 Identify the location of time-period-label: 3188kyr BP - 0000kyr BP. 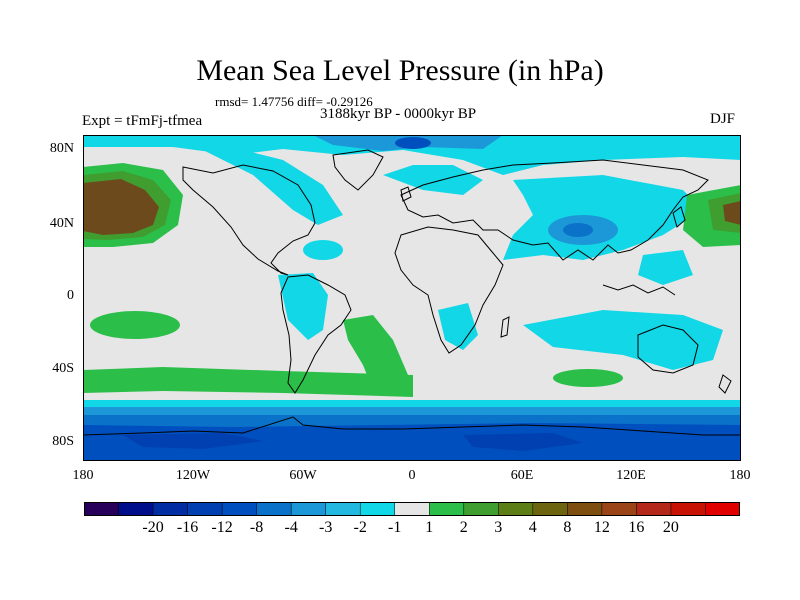
(398, 114).